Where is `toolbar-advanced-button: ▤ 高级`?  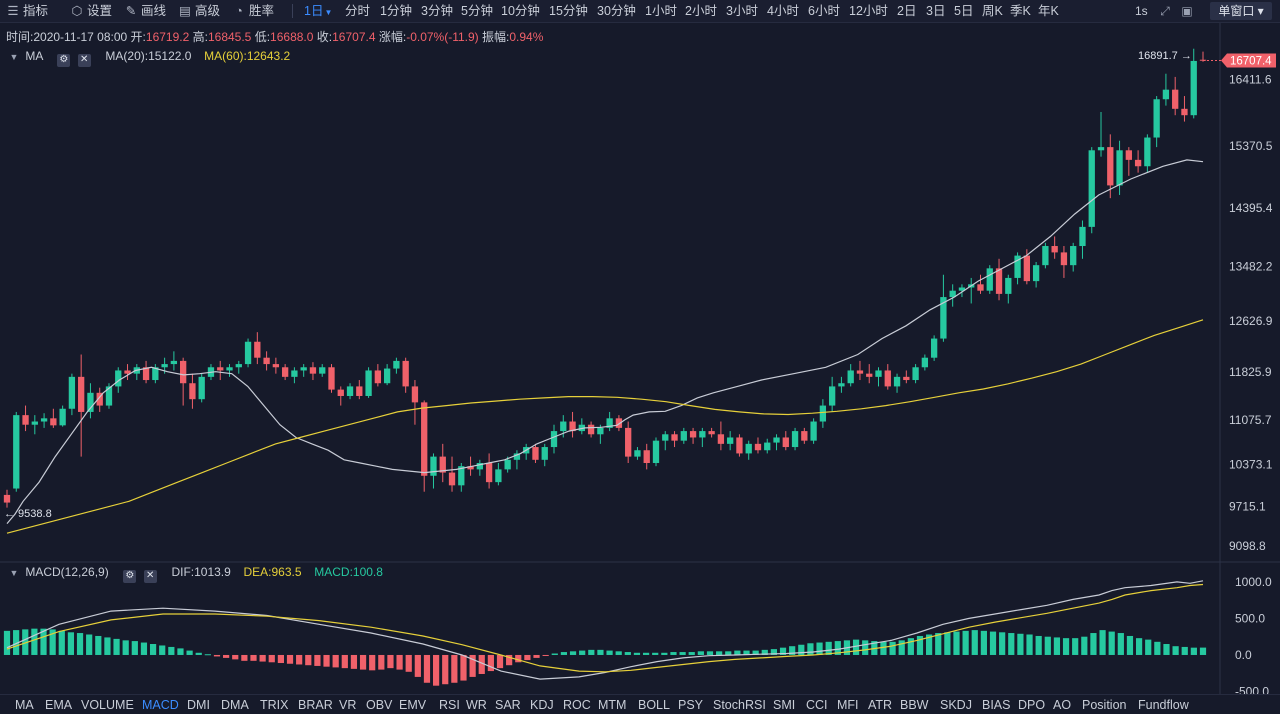 toolbar-advanced-button: ▤ 高级 is located at coordinates (199, 11).